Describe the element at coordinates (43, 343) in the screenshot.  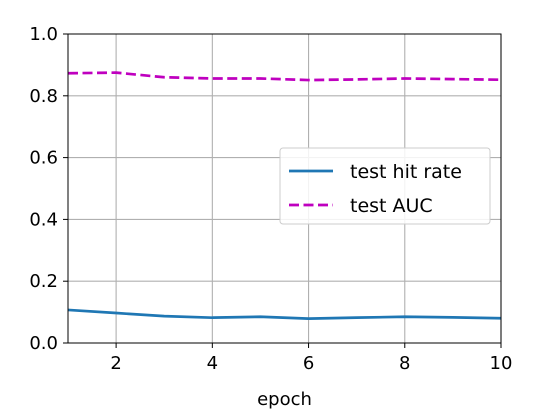
I see `y-tick-label: 0.0` at that location.